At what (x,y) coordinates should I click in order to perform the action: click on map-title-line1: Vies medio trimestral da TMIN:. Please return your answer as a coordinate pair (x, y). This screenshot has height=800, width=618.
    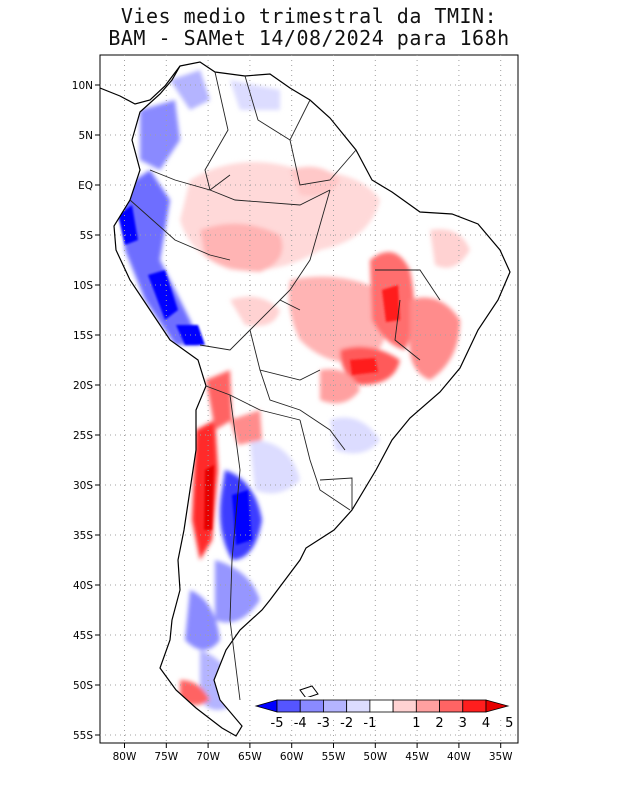
    Looking at the image, I should click on (309, 16).